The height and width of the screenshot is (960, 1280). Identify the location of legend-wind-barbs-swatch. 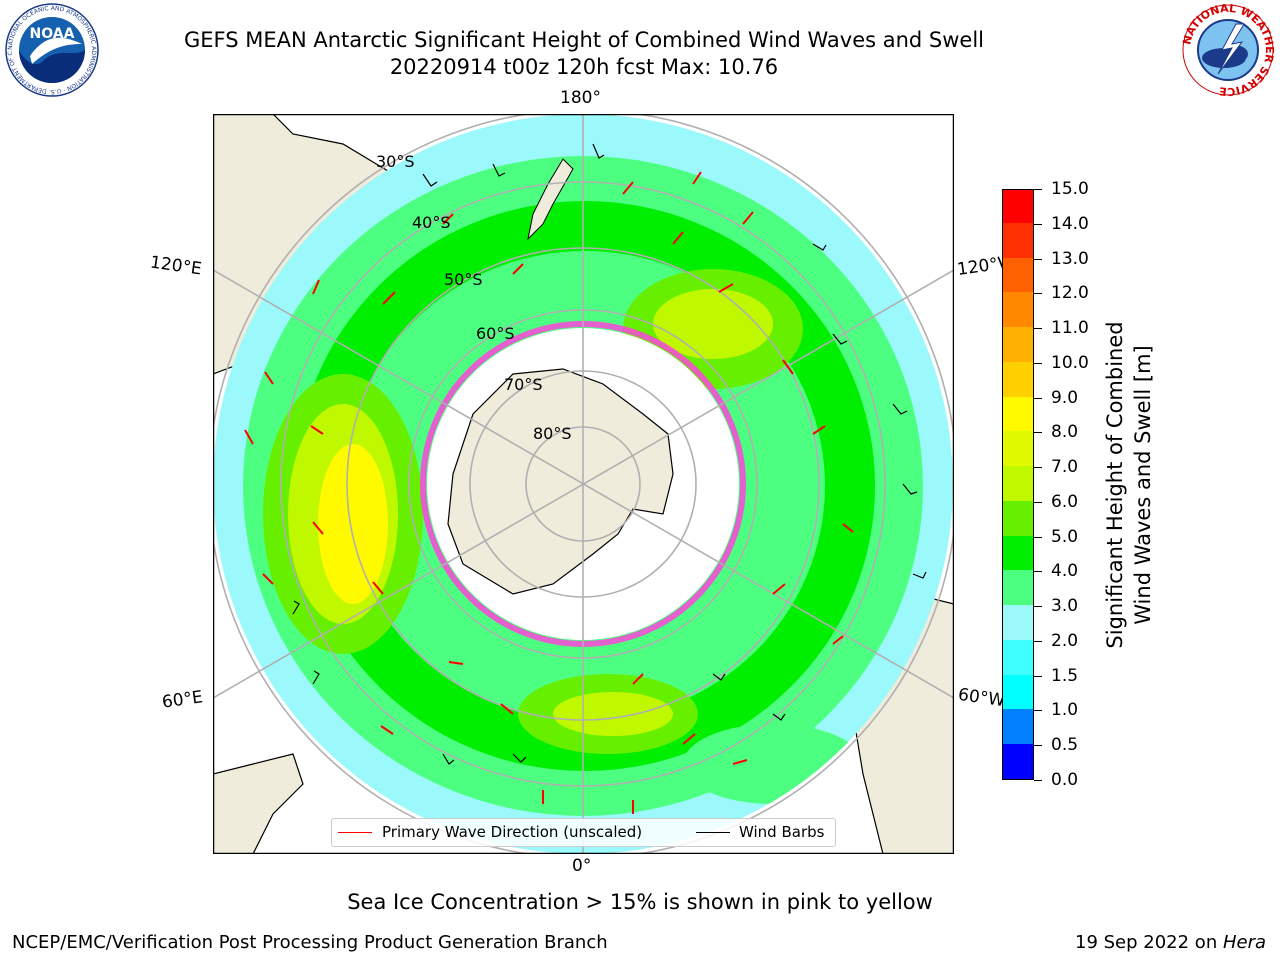
(713, 832).